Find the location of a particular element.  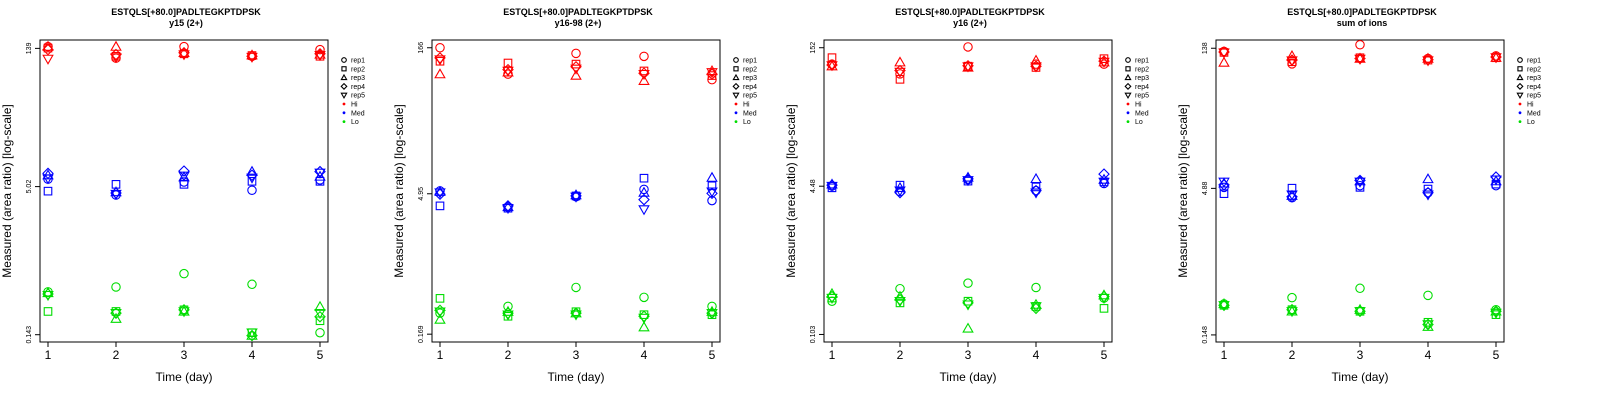

x-tick-label: 3 is located at coordinates (576, 355).